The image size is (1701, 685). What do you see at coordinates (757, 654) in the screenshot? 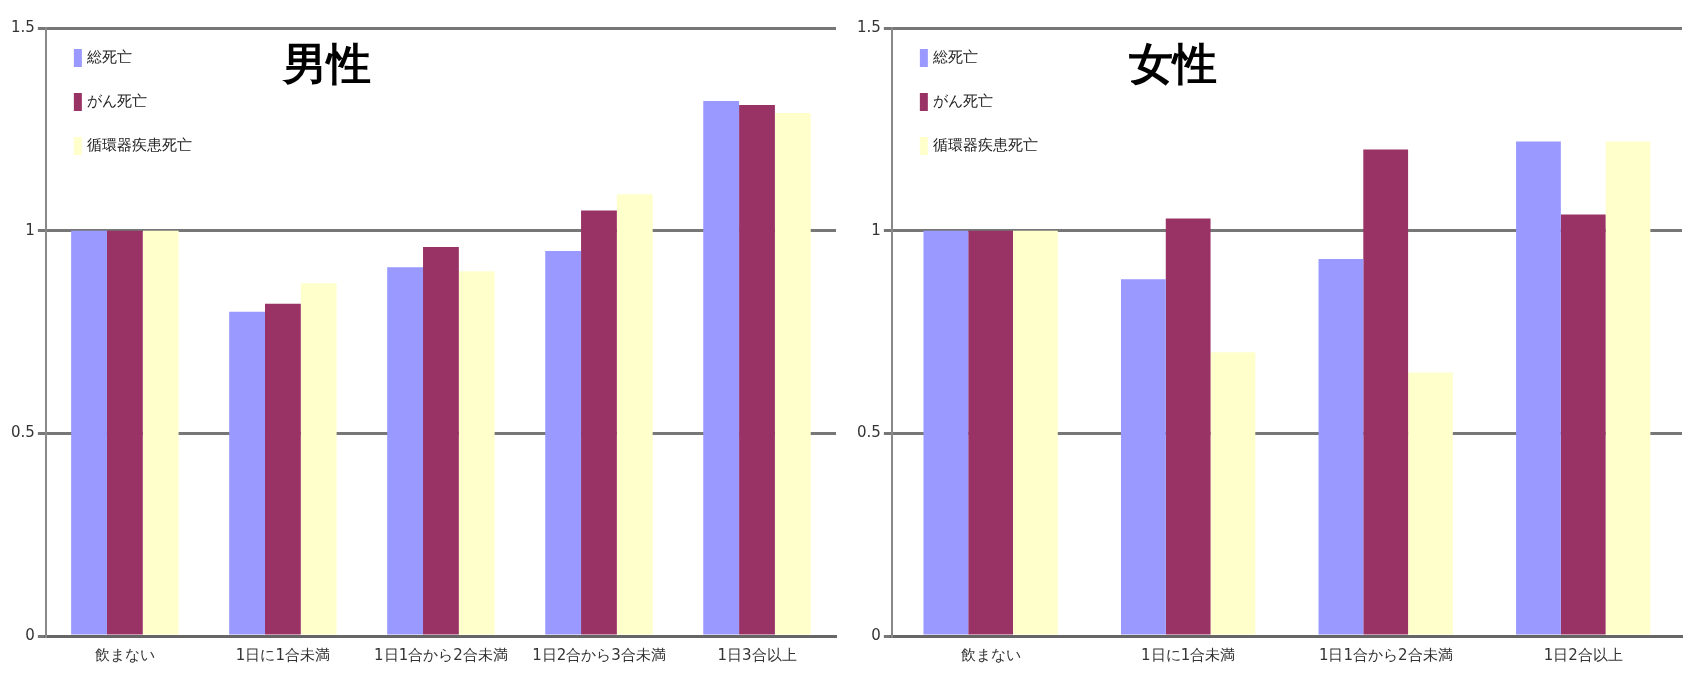
I see `x-tick-label: 1日3合以上` at bounding box center [757, 654].